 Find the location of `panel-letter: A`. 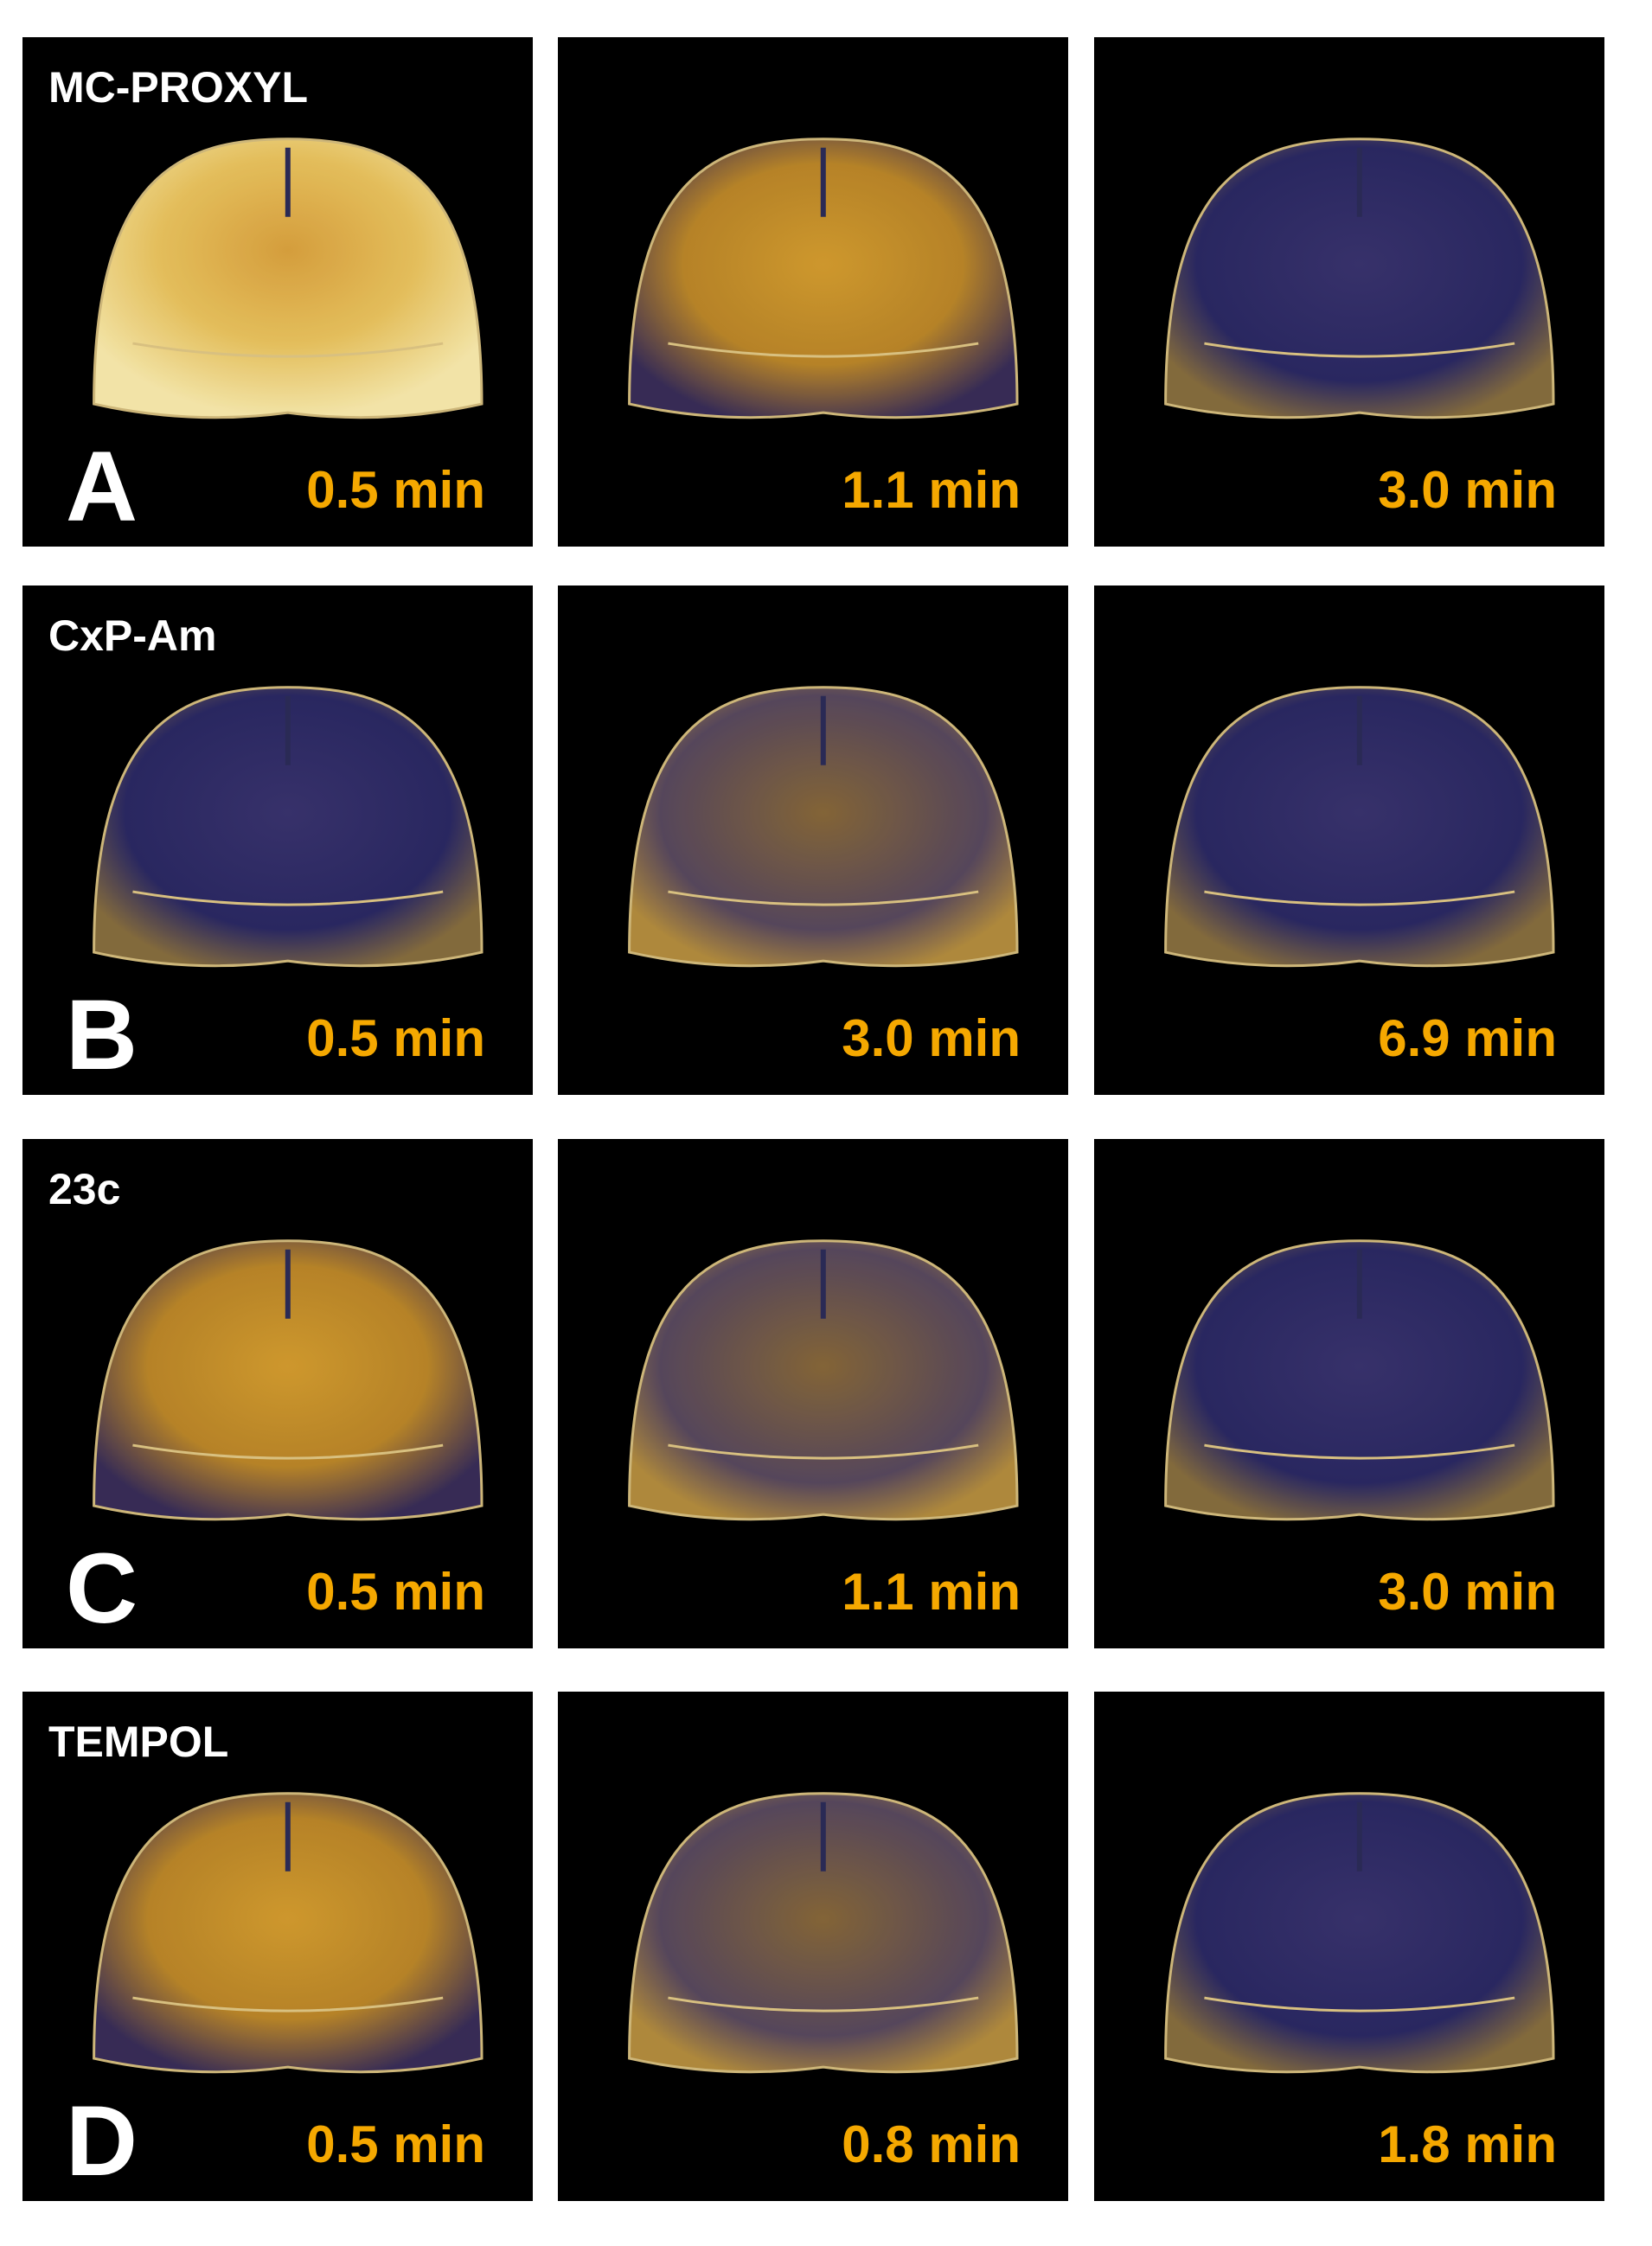

panel-letter: A is located at coordinates (102, 487).